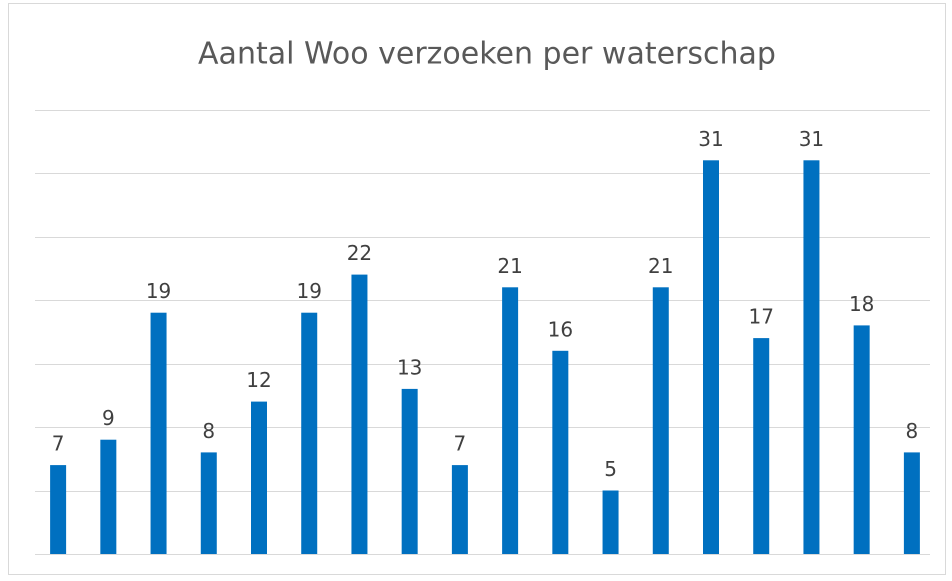 This screenshot has height=581, width=952. I want to click on data-label: 12, so click(258, 380).